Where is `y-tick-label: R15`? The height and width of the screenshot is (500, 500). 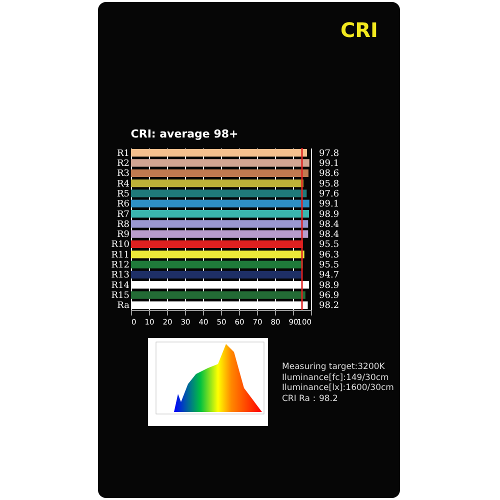
y-tick-label: R15 is located at coordinates (120, 296).